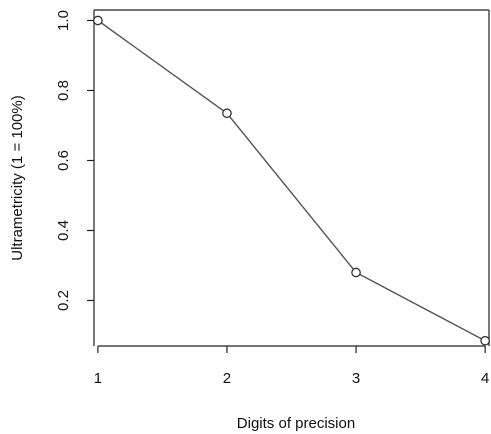 Image resolution: width=491 pixels, height=434 pixels. What do you see at coordinates (356, 378) in the screenshot?
I see `x-tick-label: 3` at bounding box center [356, 378].